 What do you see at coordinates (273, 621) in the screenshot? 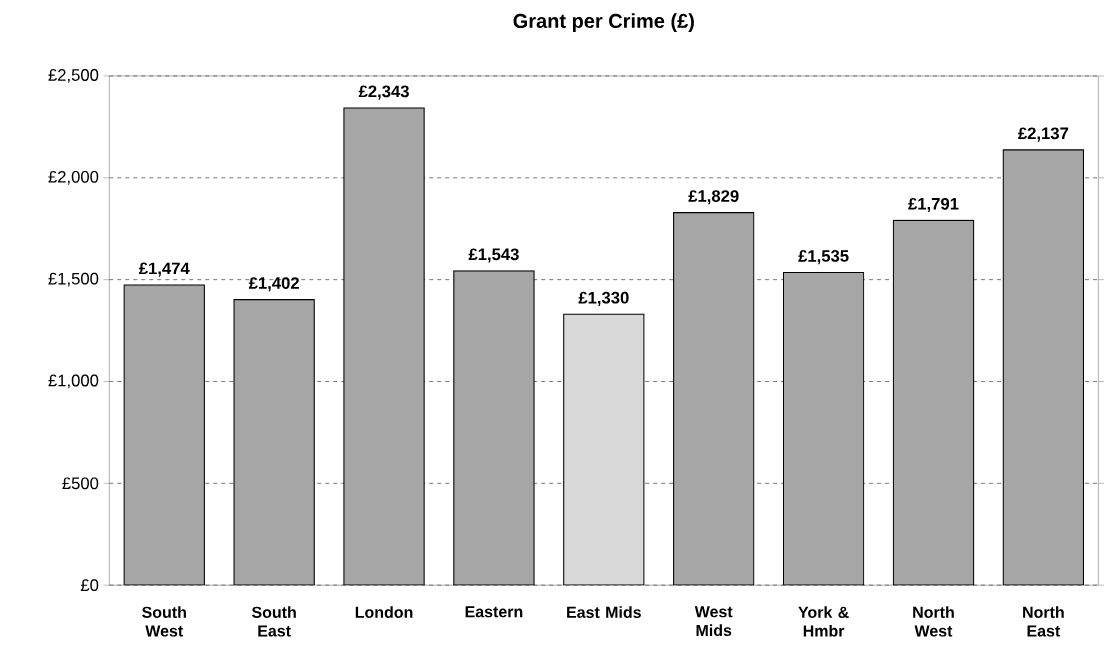
I see `x-tick-label: South East` at bounding box center [273, 621].